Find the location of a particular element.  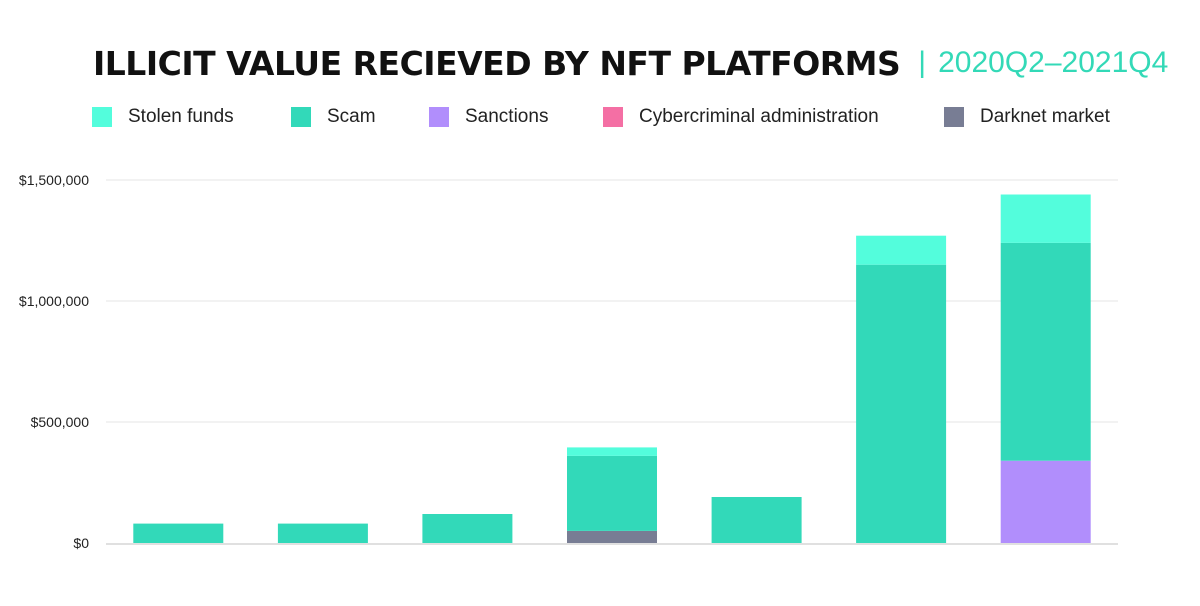

bar-scam-2021q4 is located at coordinates (1045, 351).